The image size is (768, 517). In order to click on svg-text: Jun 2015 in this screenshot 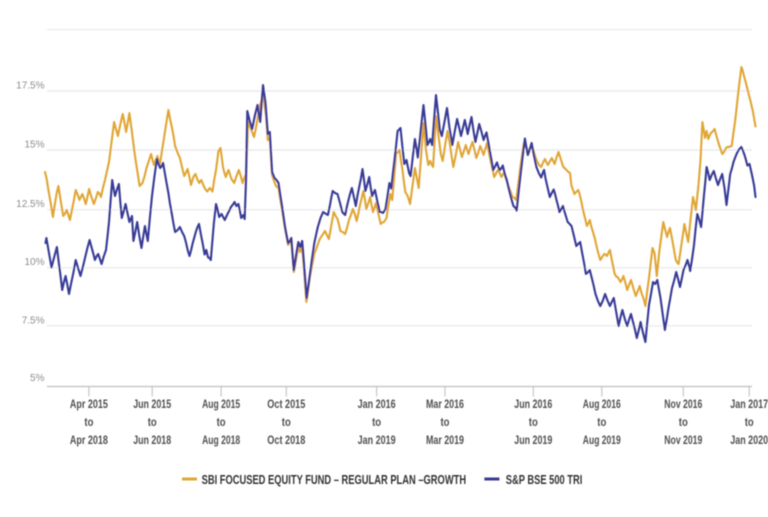, I will do `click(152, 404)`.